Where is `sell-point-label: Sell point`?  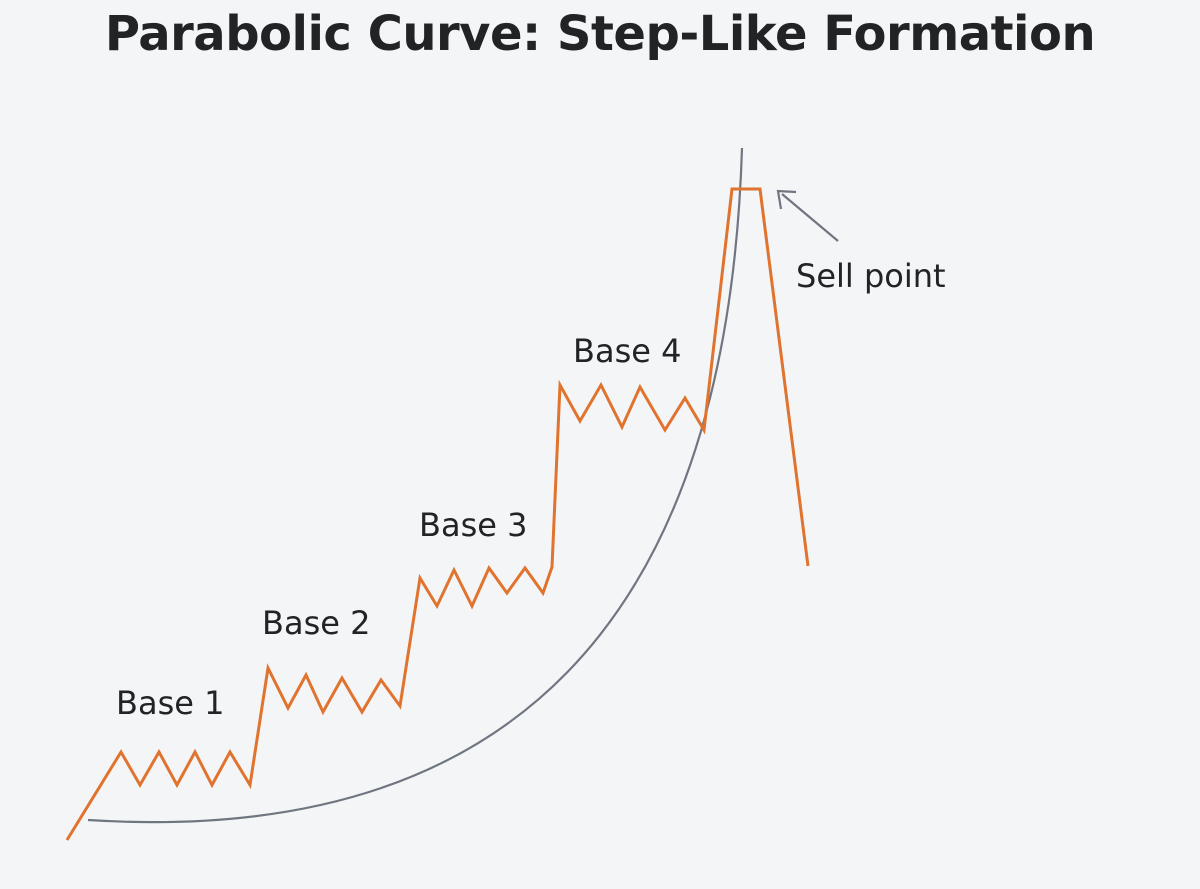 sell-point-label: Sell point is located at coordinates (871, 276).